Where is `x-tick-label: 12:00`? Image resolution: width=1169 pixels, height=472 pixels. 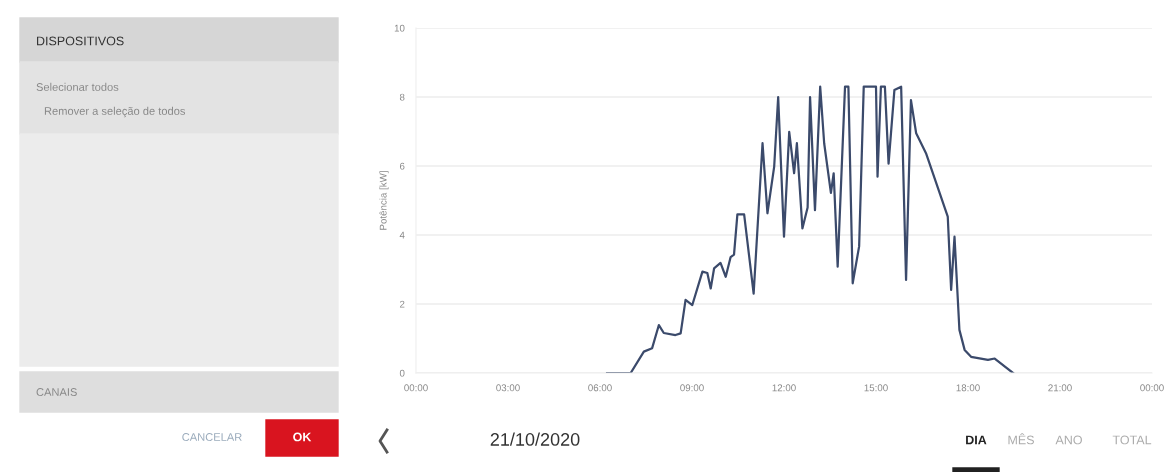 x-tick-label: 12:00 is located at coordinates (784, 388).